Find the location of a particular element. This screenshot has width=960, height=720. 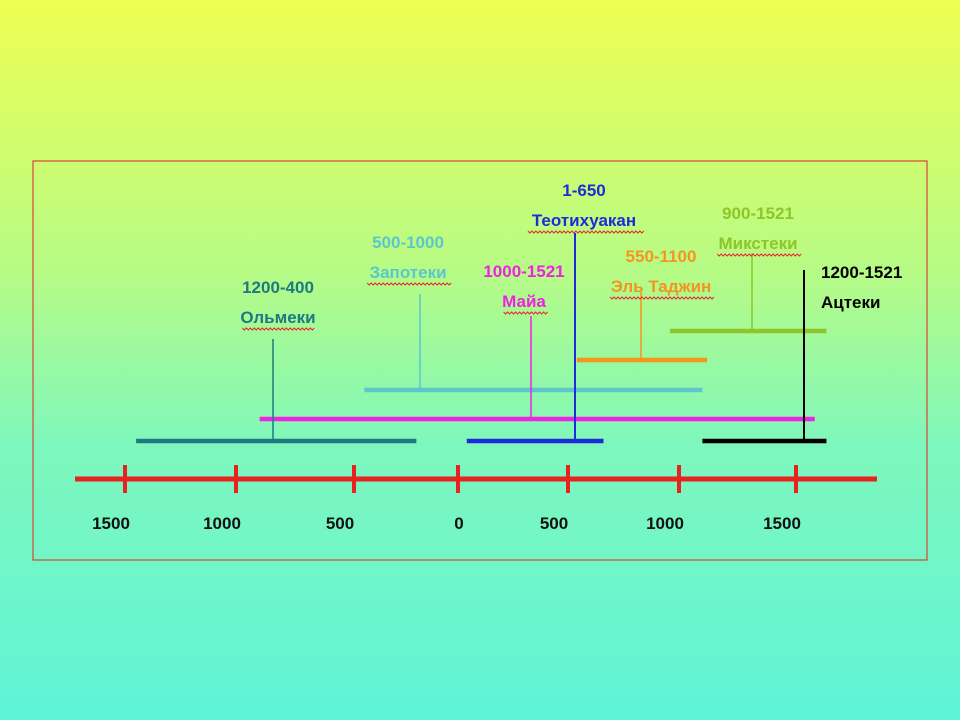

olmecs-dates: 1200-400 is located at coordinates (278, 287).